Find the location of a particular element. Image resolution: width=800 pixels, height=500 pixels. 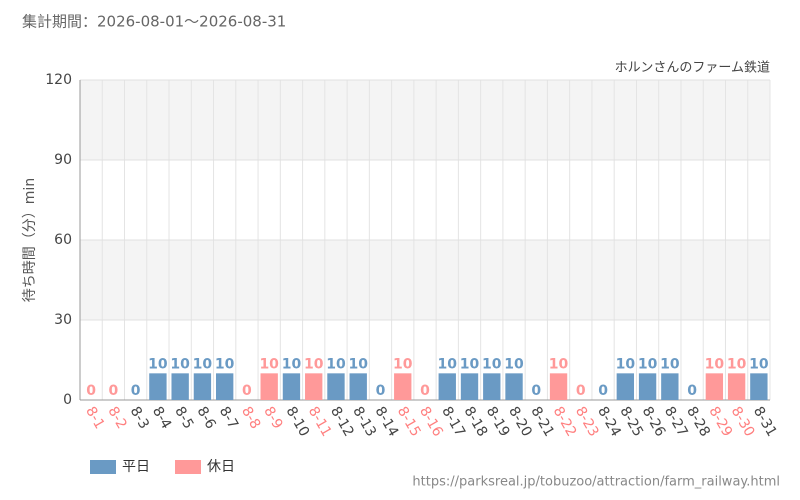

x-tick-label: 8-31 is located at coordinates (765, 422).